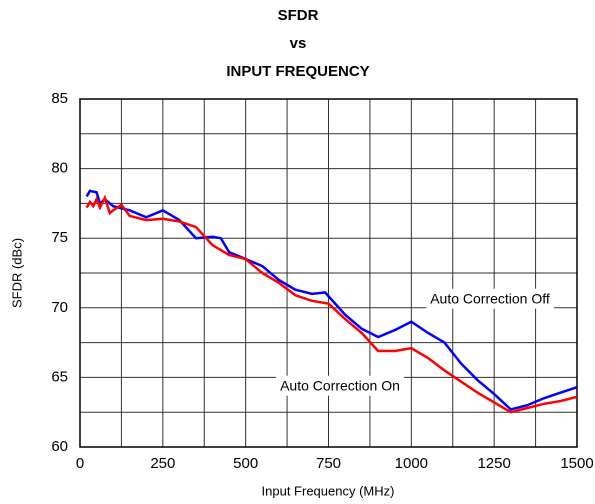 The width and height of the screenshot is (595, 504). Describe the element at coordinates (59, 98) in the screenshot. I see `y-tick-label: 85` at that location.